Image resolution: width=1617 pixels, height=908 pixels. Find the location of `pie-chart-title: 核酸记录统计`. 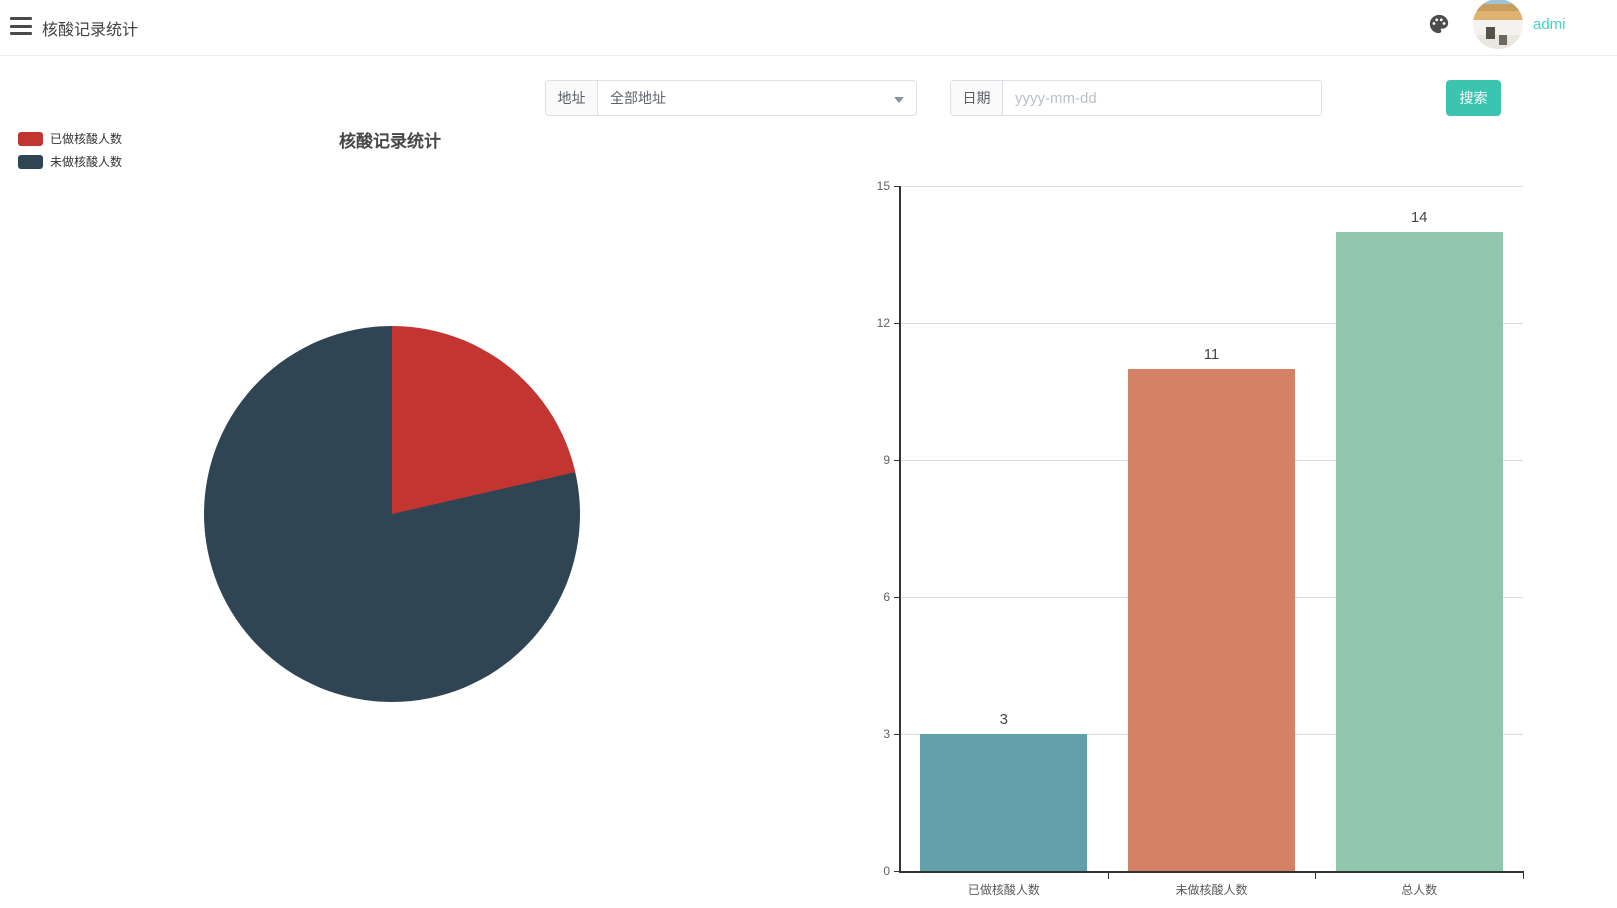

pie-chart-title: 核酸记录统计 is located at coordinates (390, 141).